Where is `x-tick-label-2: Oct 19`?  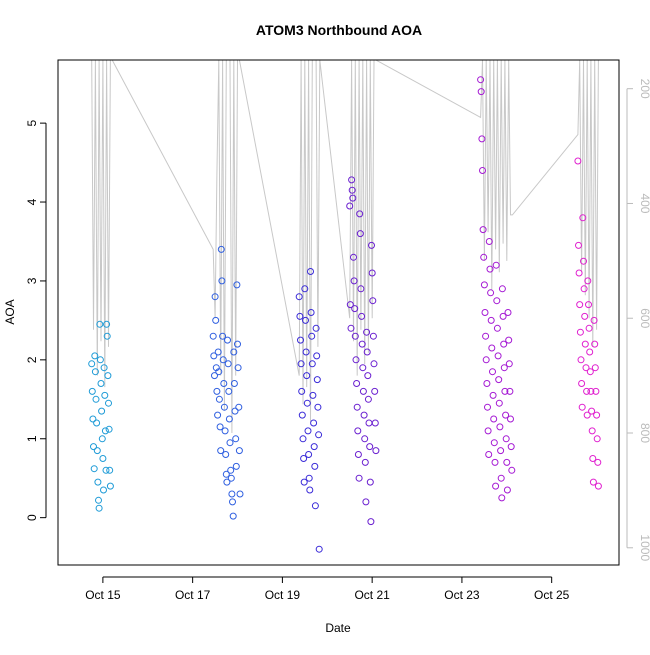 x-tick-label-2: Oct 19 is located at coordinates (283, 595).